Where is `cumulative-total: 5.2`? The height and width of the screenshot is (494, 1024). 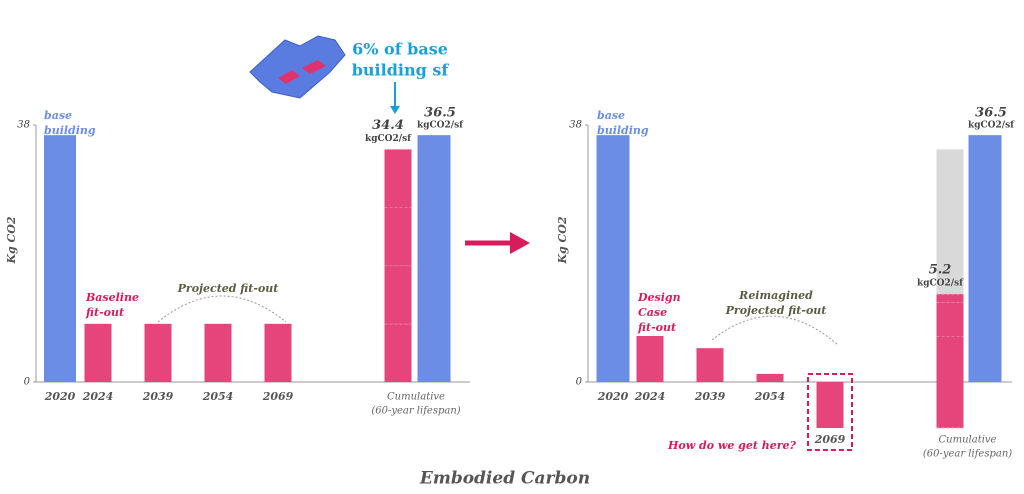
cumulative-total: 5.2 is located at coordinates (940, 270).